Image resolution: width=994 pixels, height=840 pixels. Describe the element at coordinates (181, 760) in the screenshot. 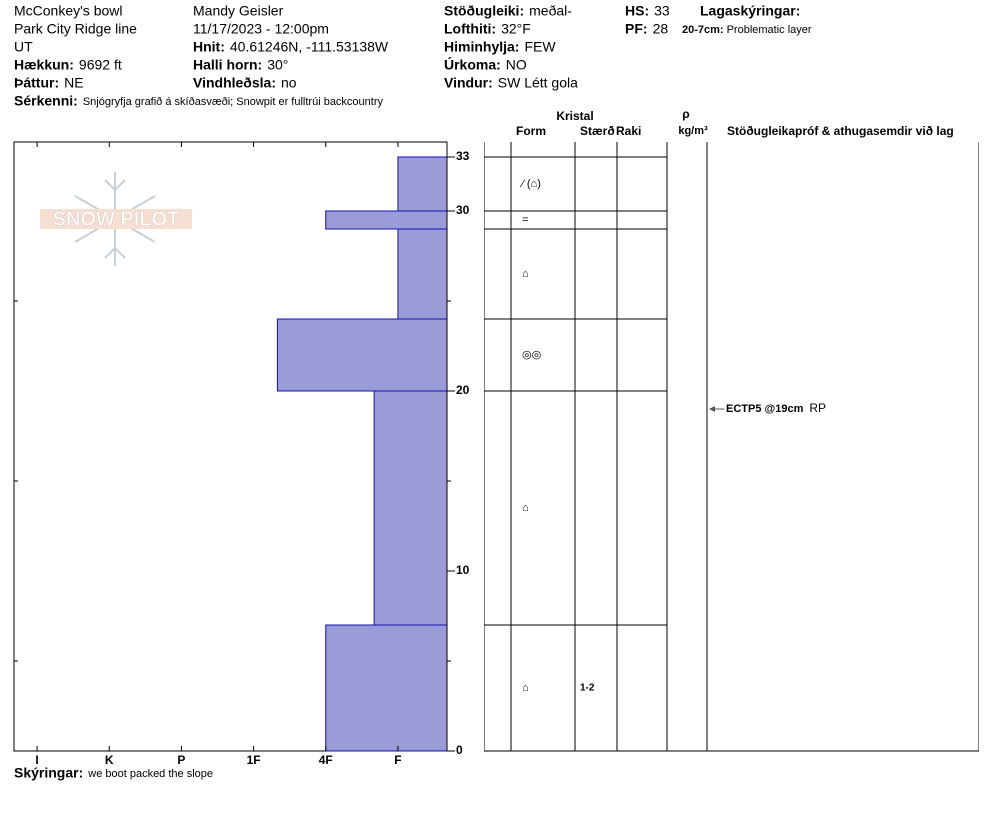

I see `x-tick-label: P` at that location.